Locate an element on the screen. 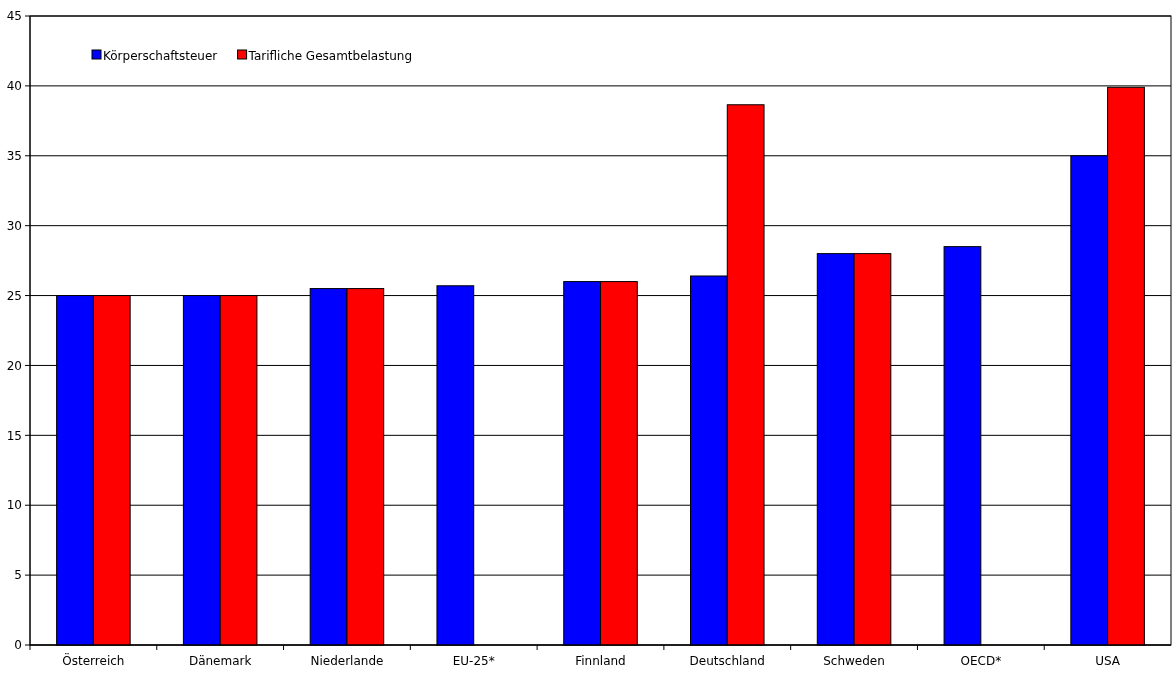 The image size is (1172, 680). x-tick-label: Finnland is located at coordinates (600, 661).